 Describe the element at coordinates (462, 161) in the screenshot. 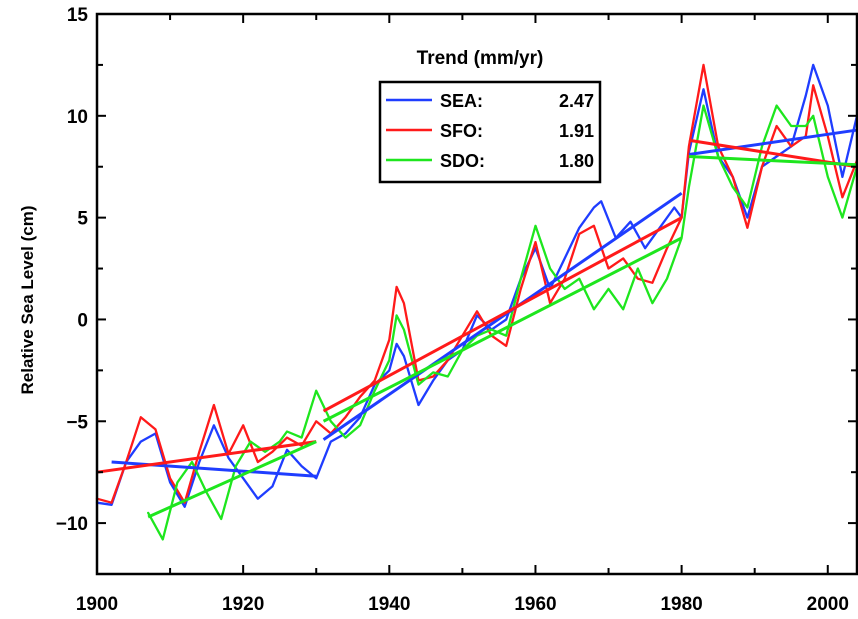

I see `legend-label: SDO:` at that location.